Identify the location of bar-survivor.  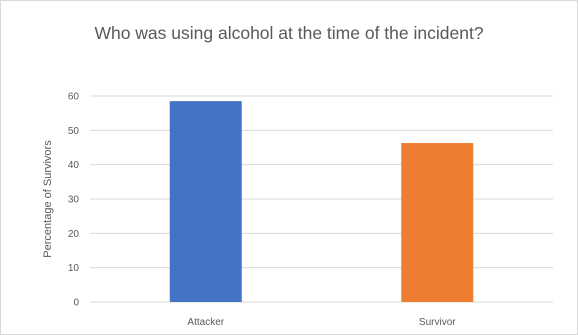
(437, 222).